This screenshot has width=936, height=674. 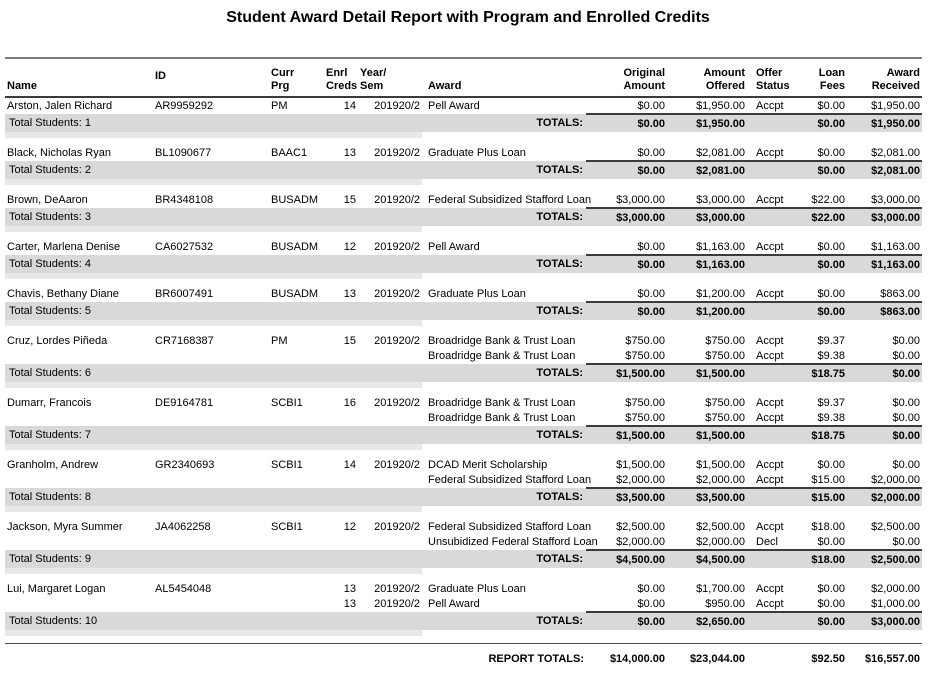 What do you see at coordinates (279, 106) in the screenshot?
I see `curr-prg: PM` at bounding box center [279, 106].